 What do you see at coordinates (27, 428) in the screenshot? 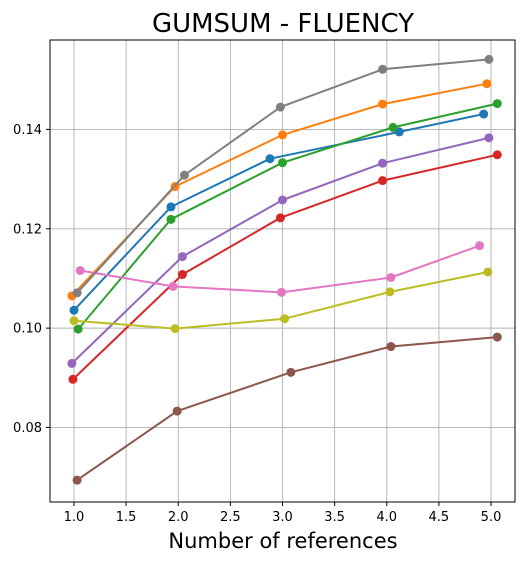
I see `y-tick-label: 0.08` at bounding box center [27, 428].